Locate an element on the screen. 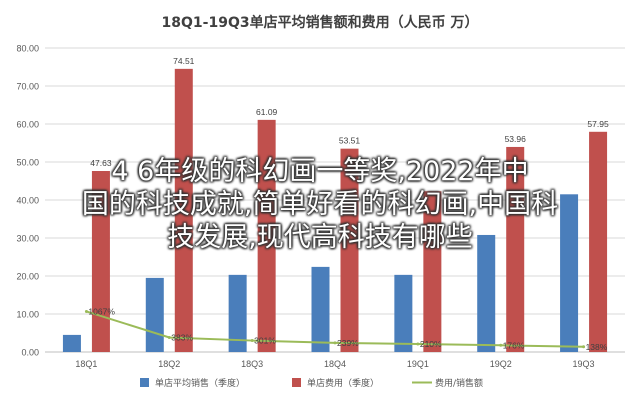  x-tick-label: 19Q3 is located at coordinates (584, 364).